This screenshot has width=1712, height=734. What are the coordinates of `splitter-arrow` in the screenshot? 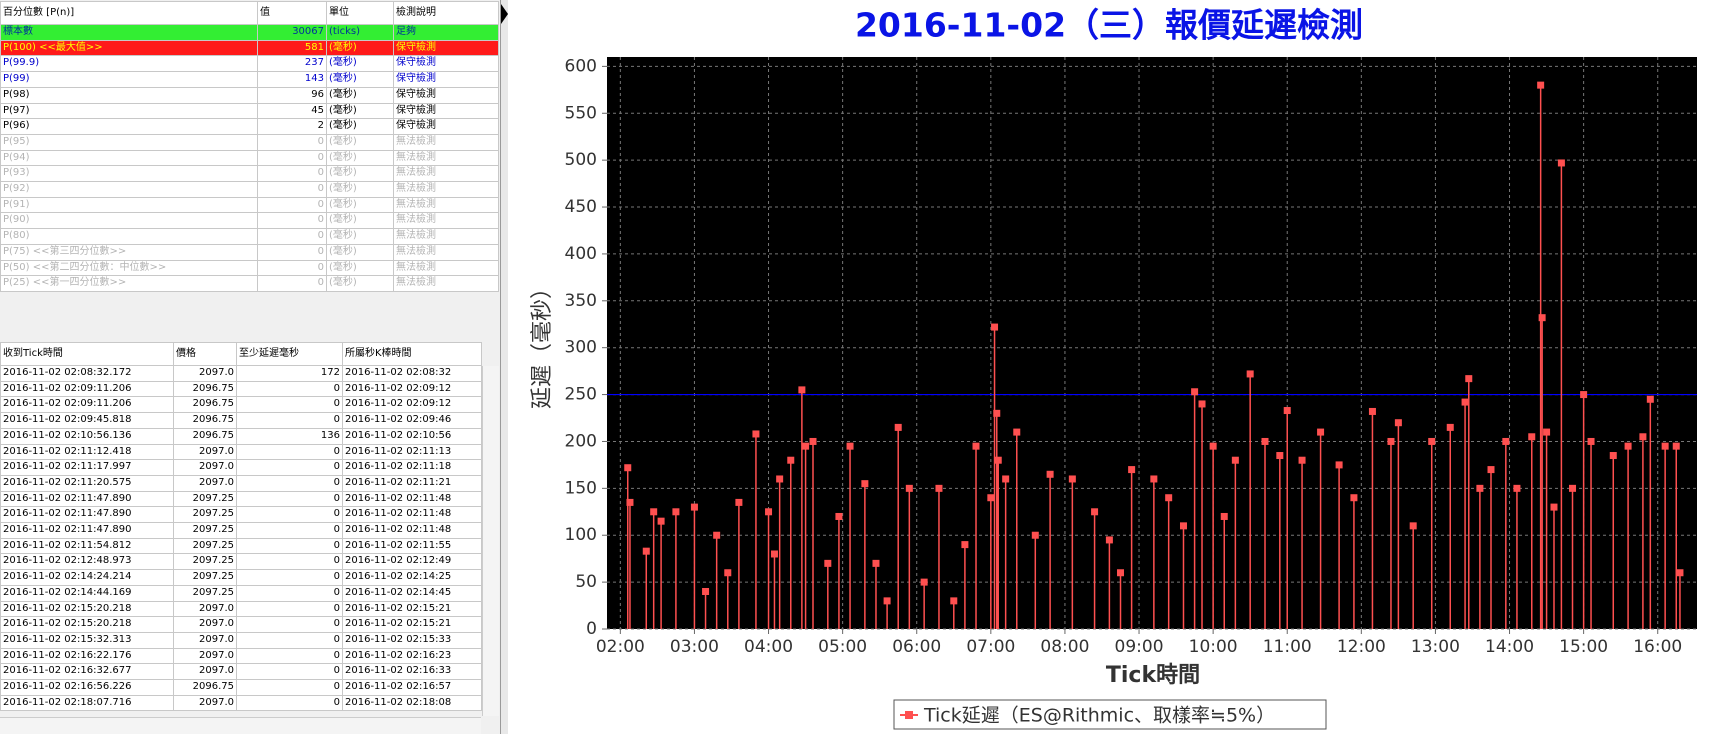 It's located at (504, 15).